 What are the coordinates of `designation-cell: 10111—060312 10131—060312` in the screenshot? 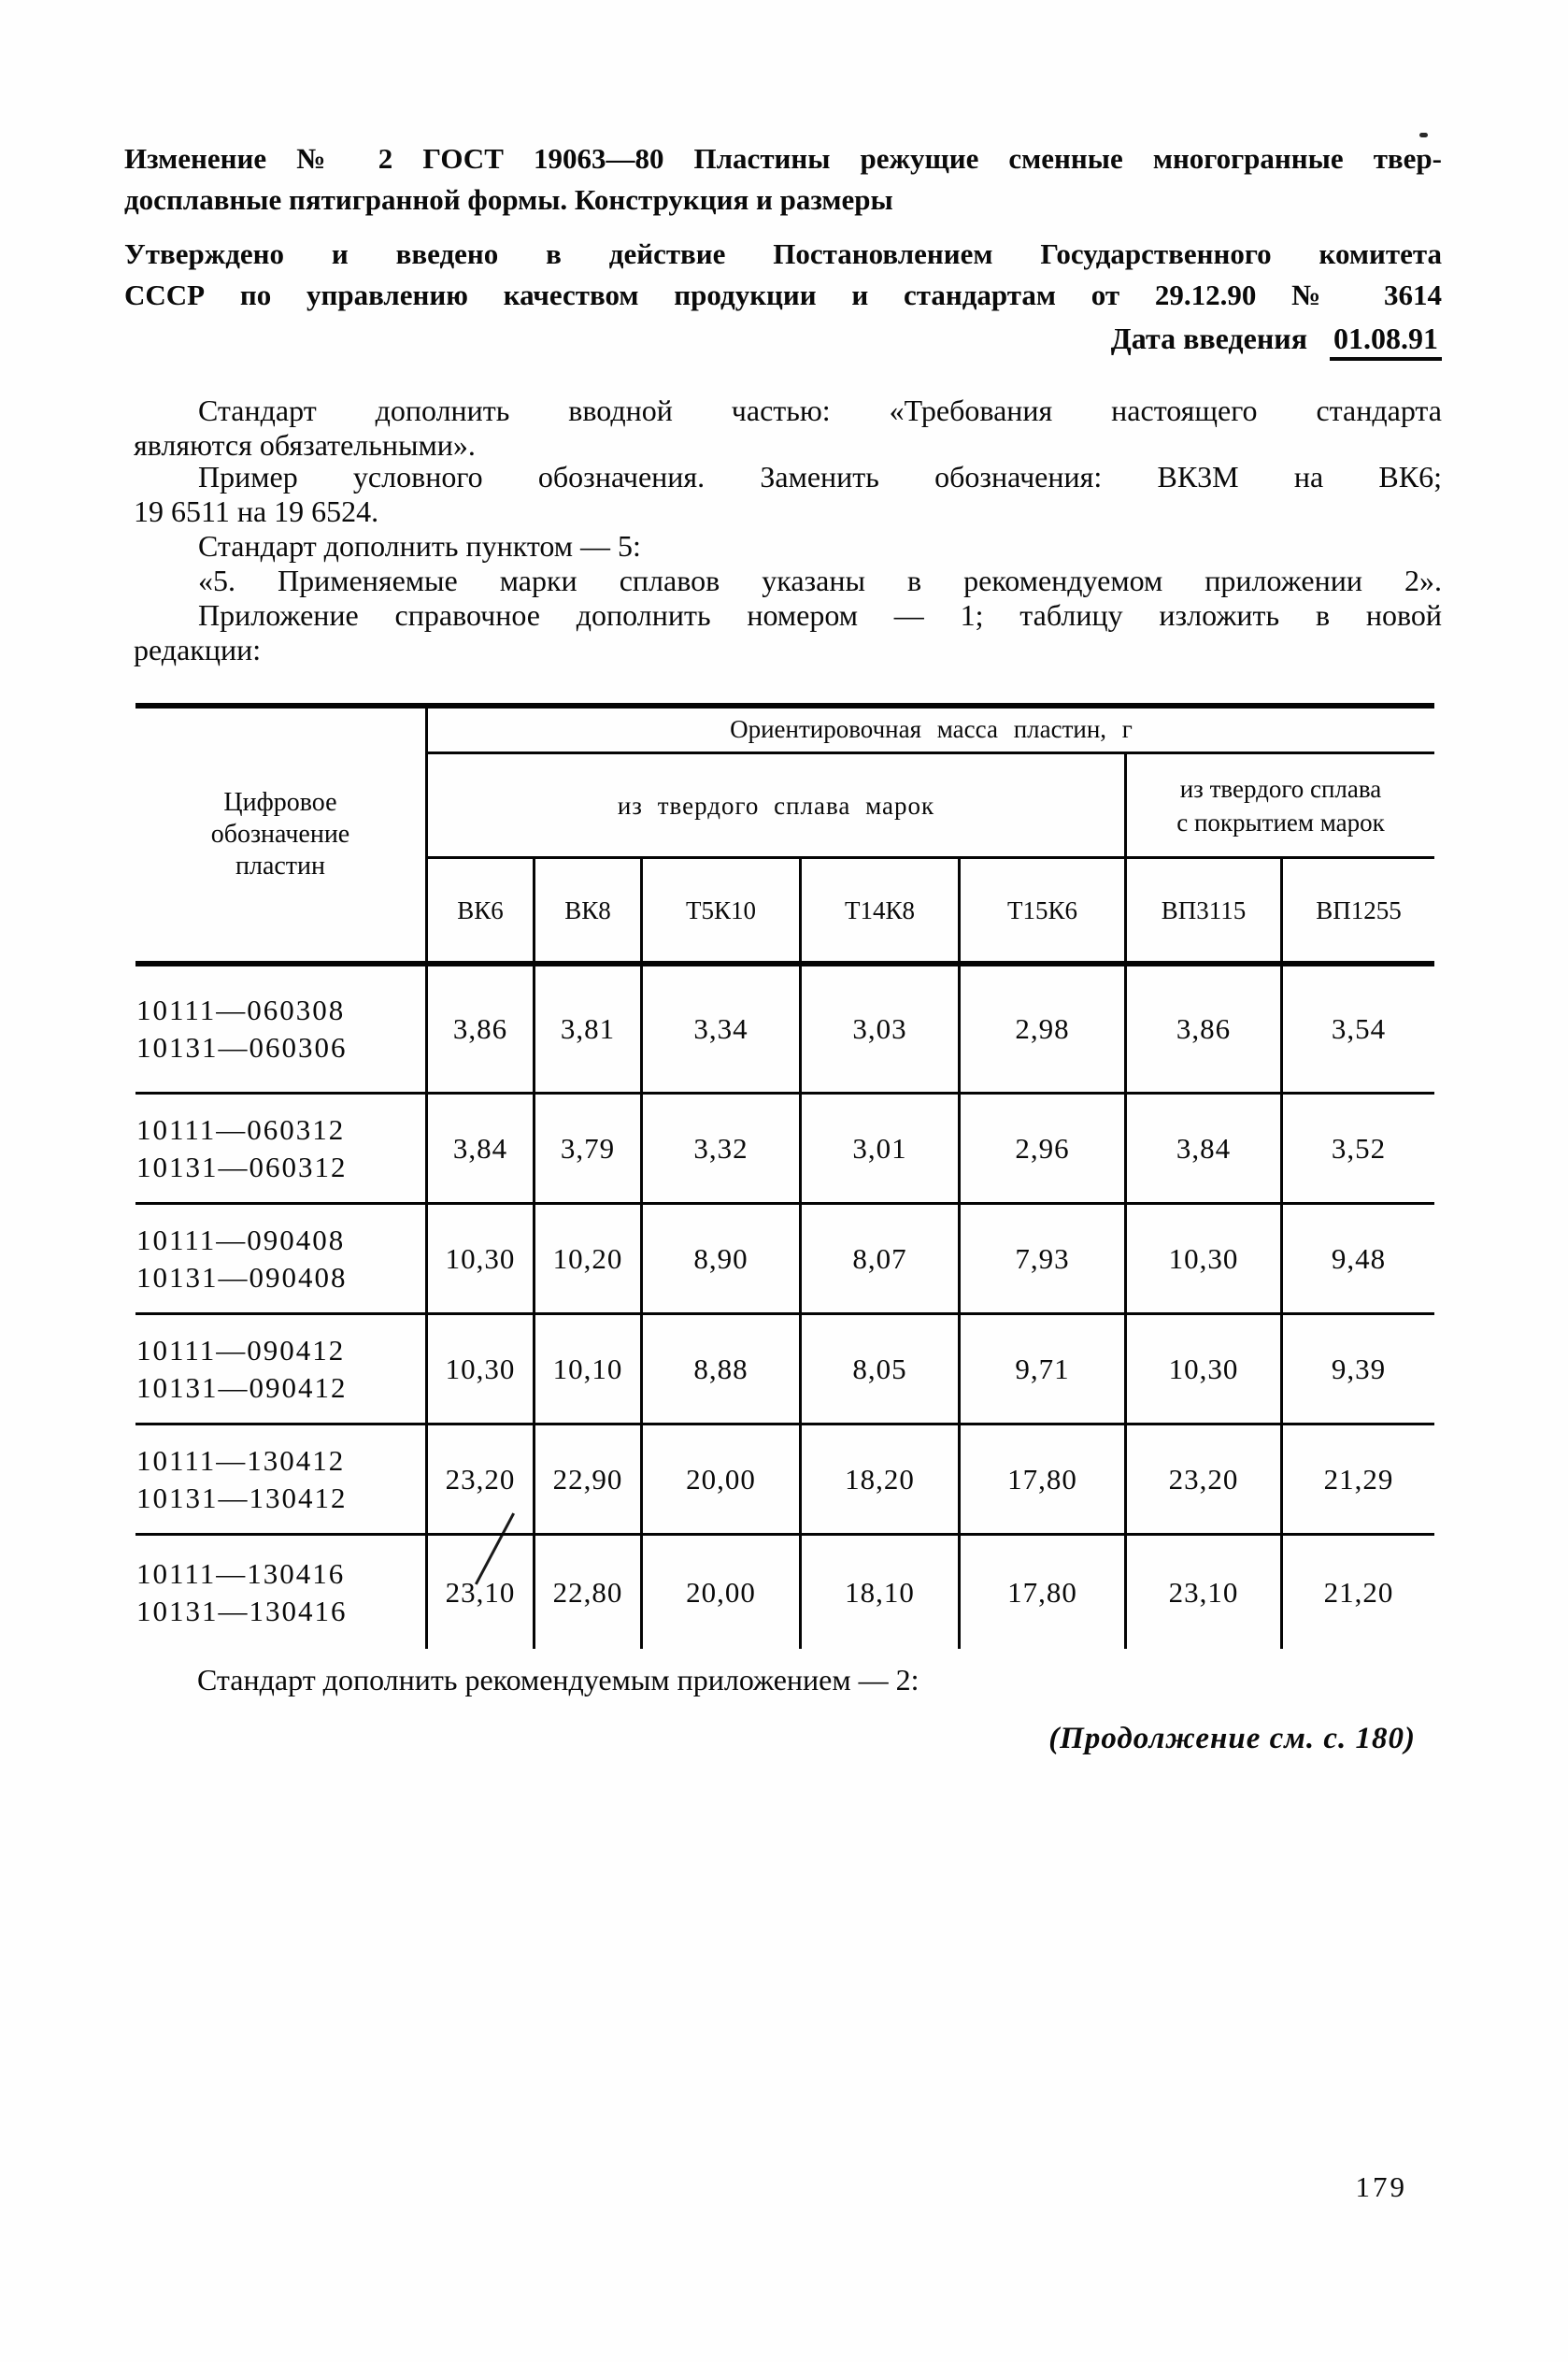 It's located at (280, 1147).